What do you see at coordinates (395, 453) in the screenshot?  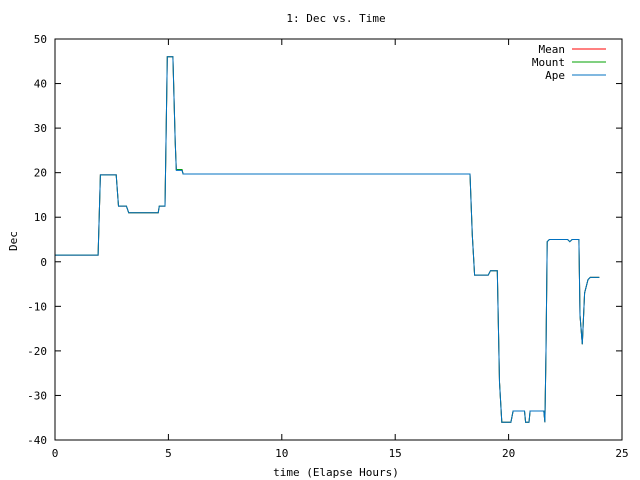 I see `x-tick-label: 15` at bounding box center [395, 453].